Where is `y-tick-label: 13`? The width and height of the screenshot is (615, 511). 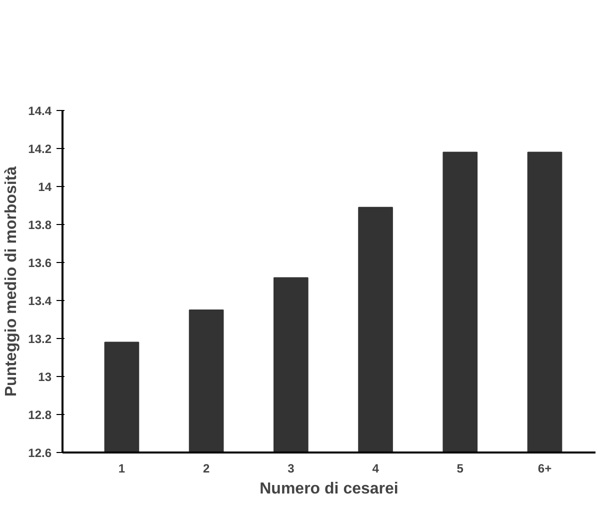
y-tick-label: 13 is located at coordinates (45, 377).